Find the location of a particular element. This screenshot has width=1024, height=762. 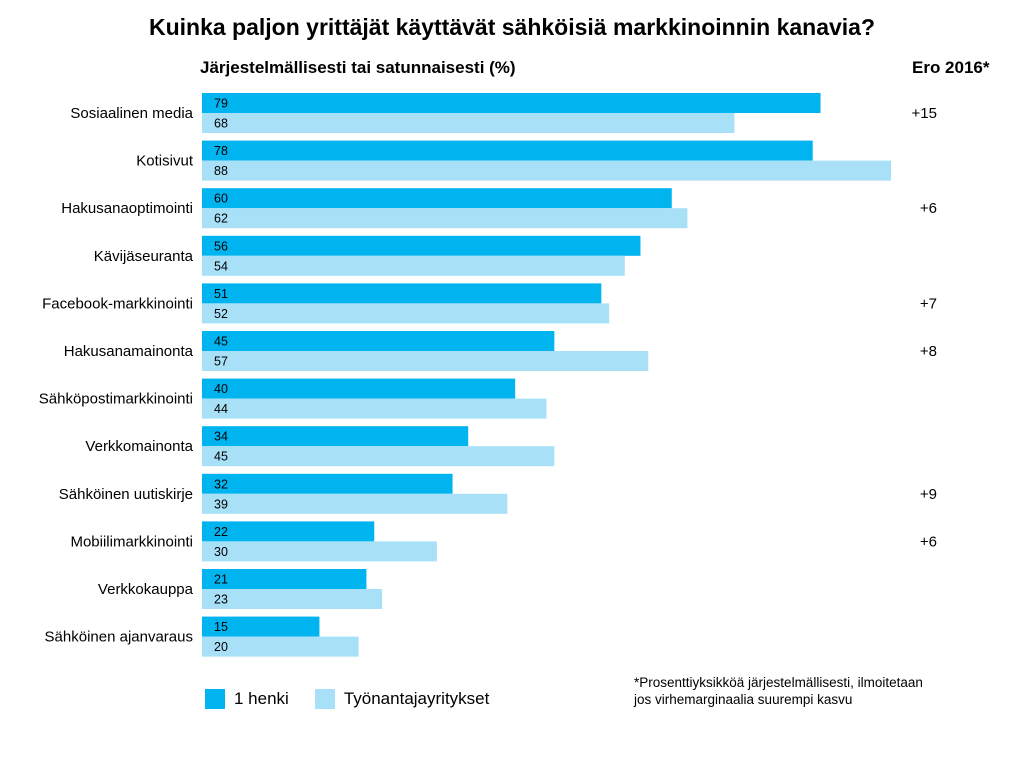

legend-swatch-1-henki is located at coordinates (215, 699).